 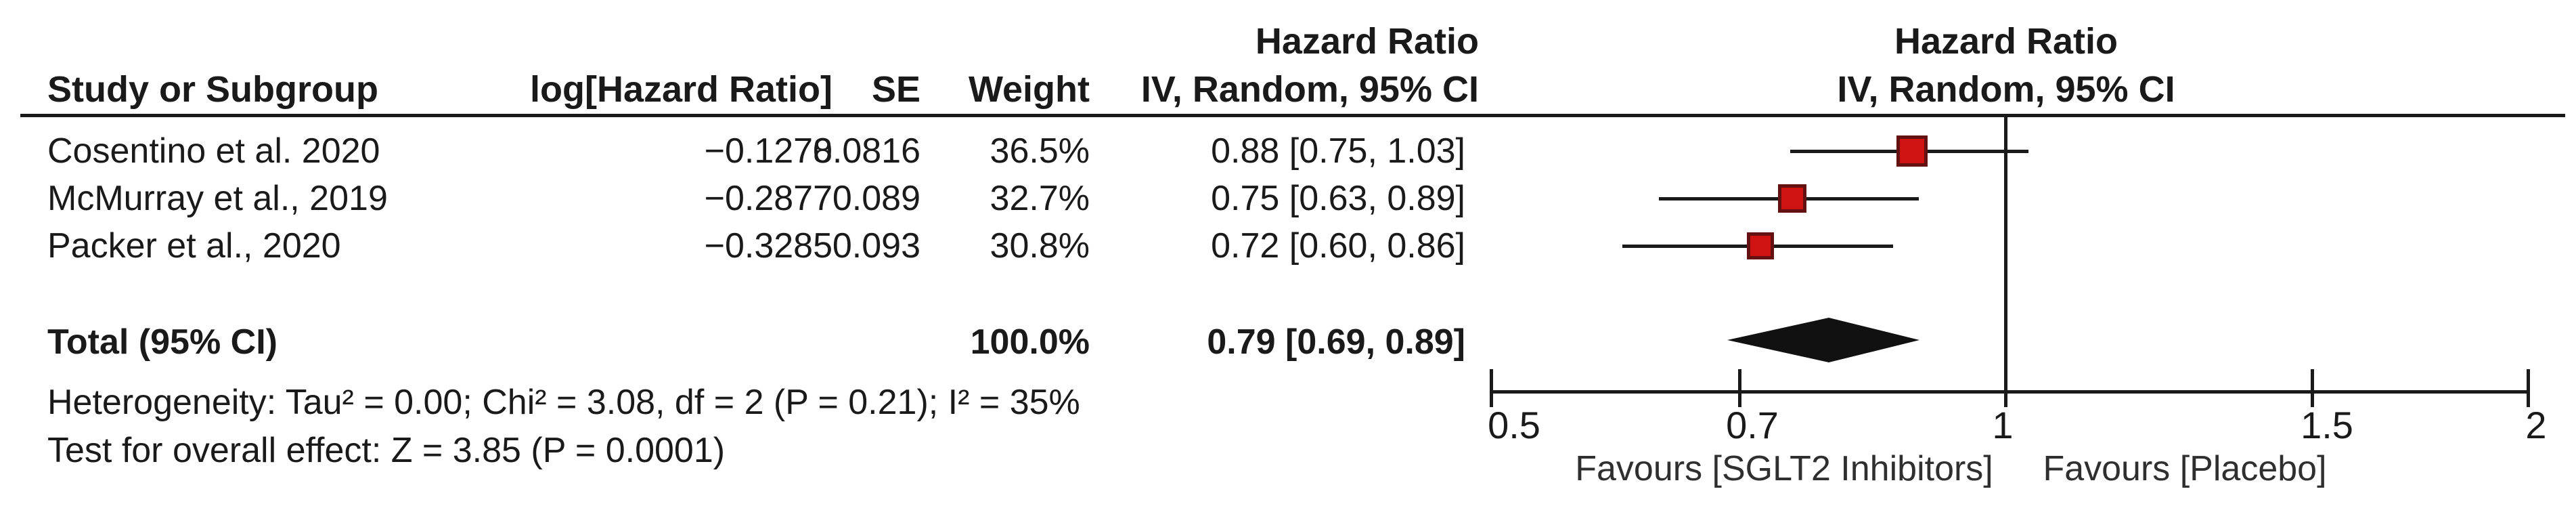 I want to click on total-weight: 100.0%, so click(x=1030, y=342).